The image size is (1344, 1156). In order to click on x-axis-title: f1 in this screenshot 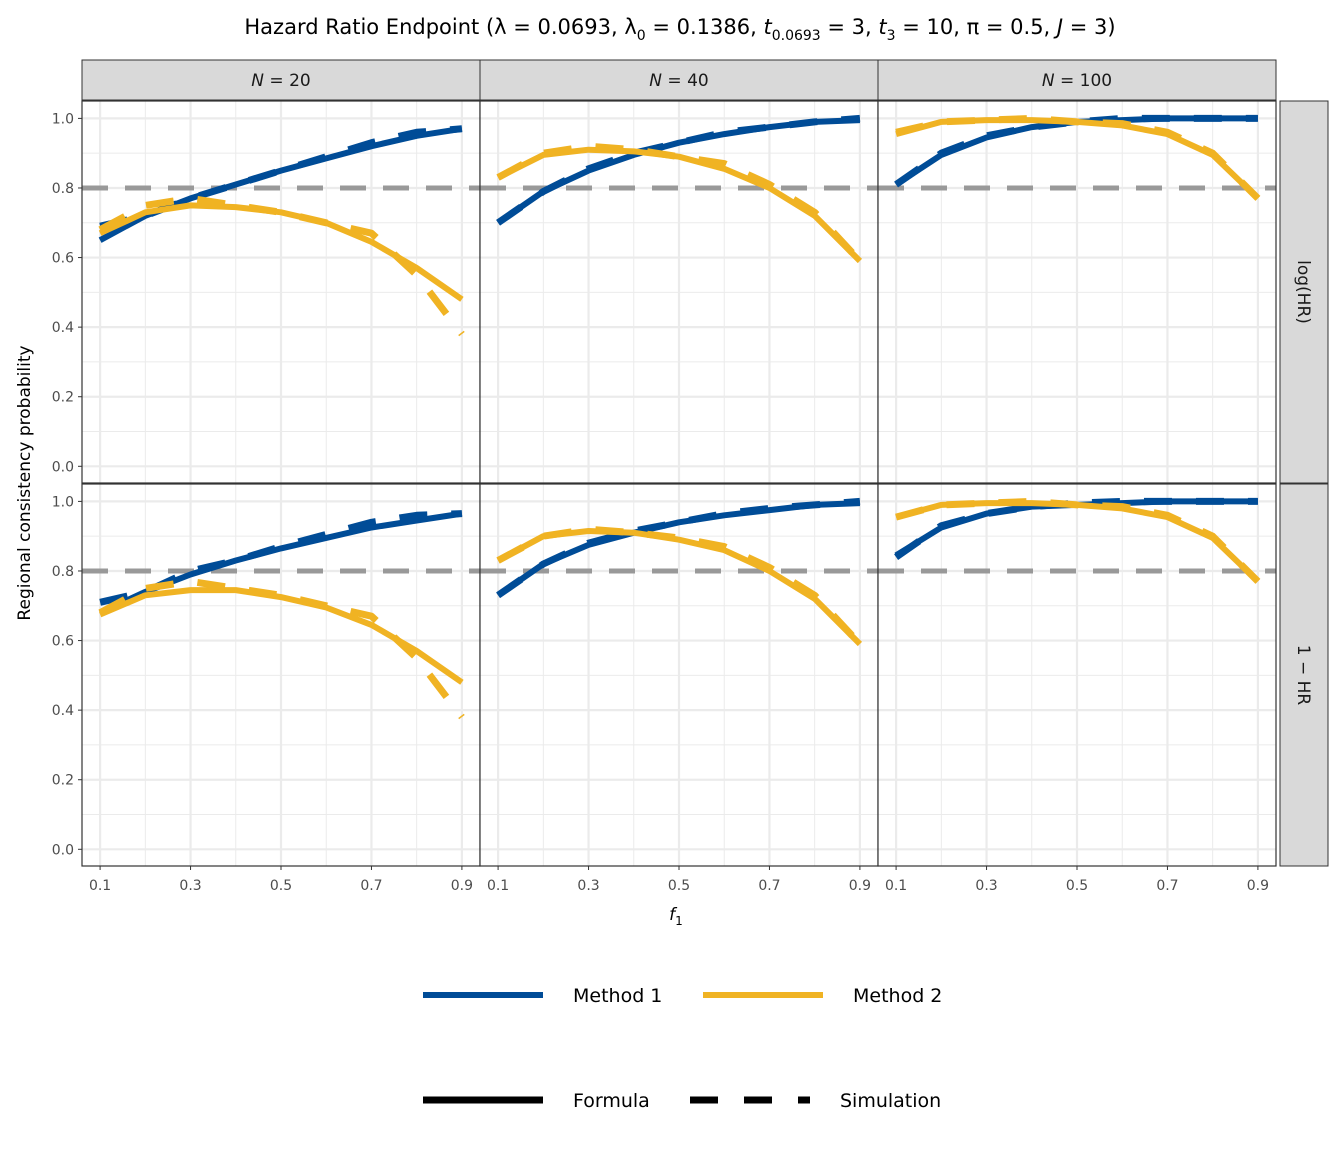, I will do `click(676, 916)`.